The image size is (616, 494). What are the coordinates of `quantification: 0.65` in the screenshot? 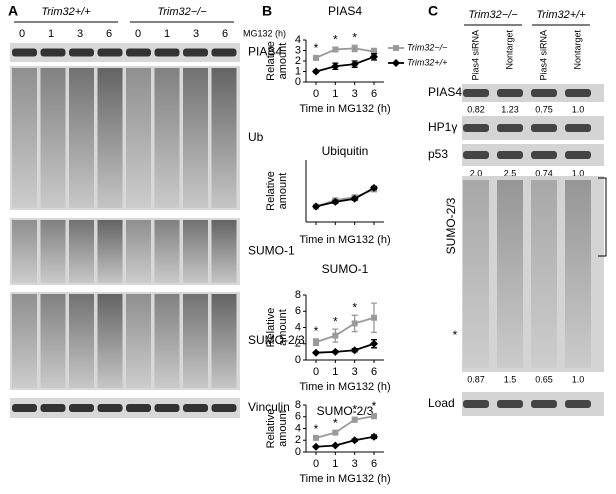 It's located at (544, 379).